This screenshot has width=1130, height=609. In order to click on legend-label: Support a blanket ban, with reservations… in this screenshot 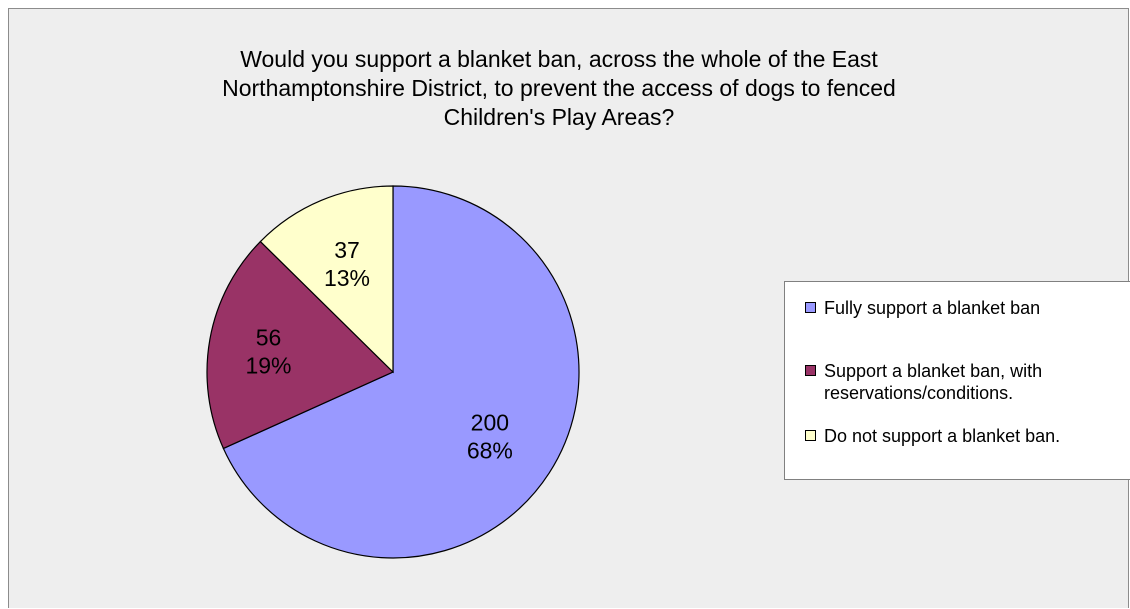, I will do `click(974, 382)`.